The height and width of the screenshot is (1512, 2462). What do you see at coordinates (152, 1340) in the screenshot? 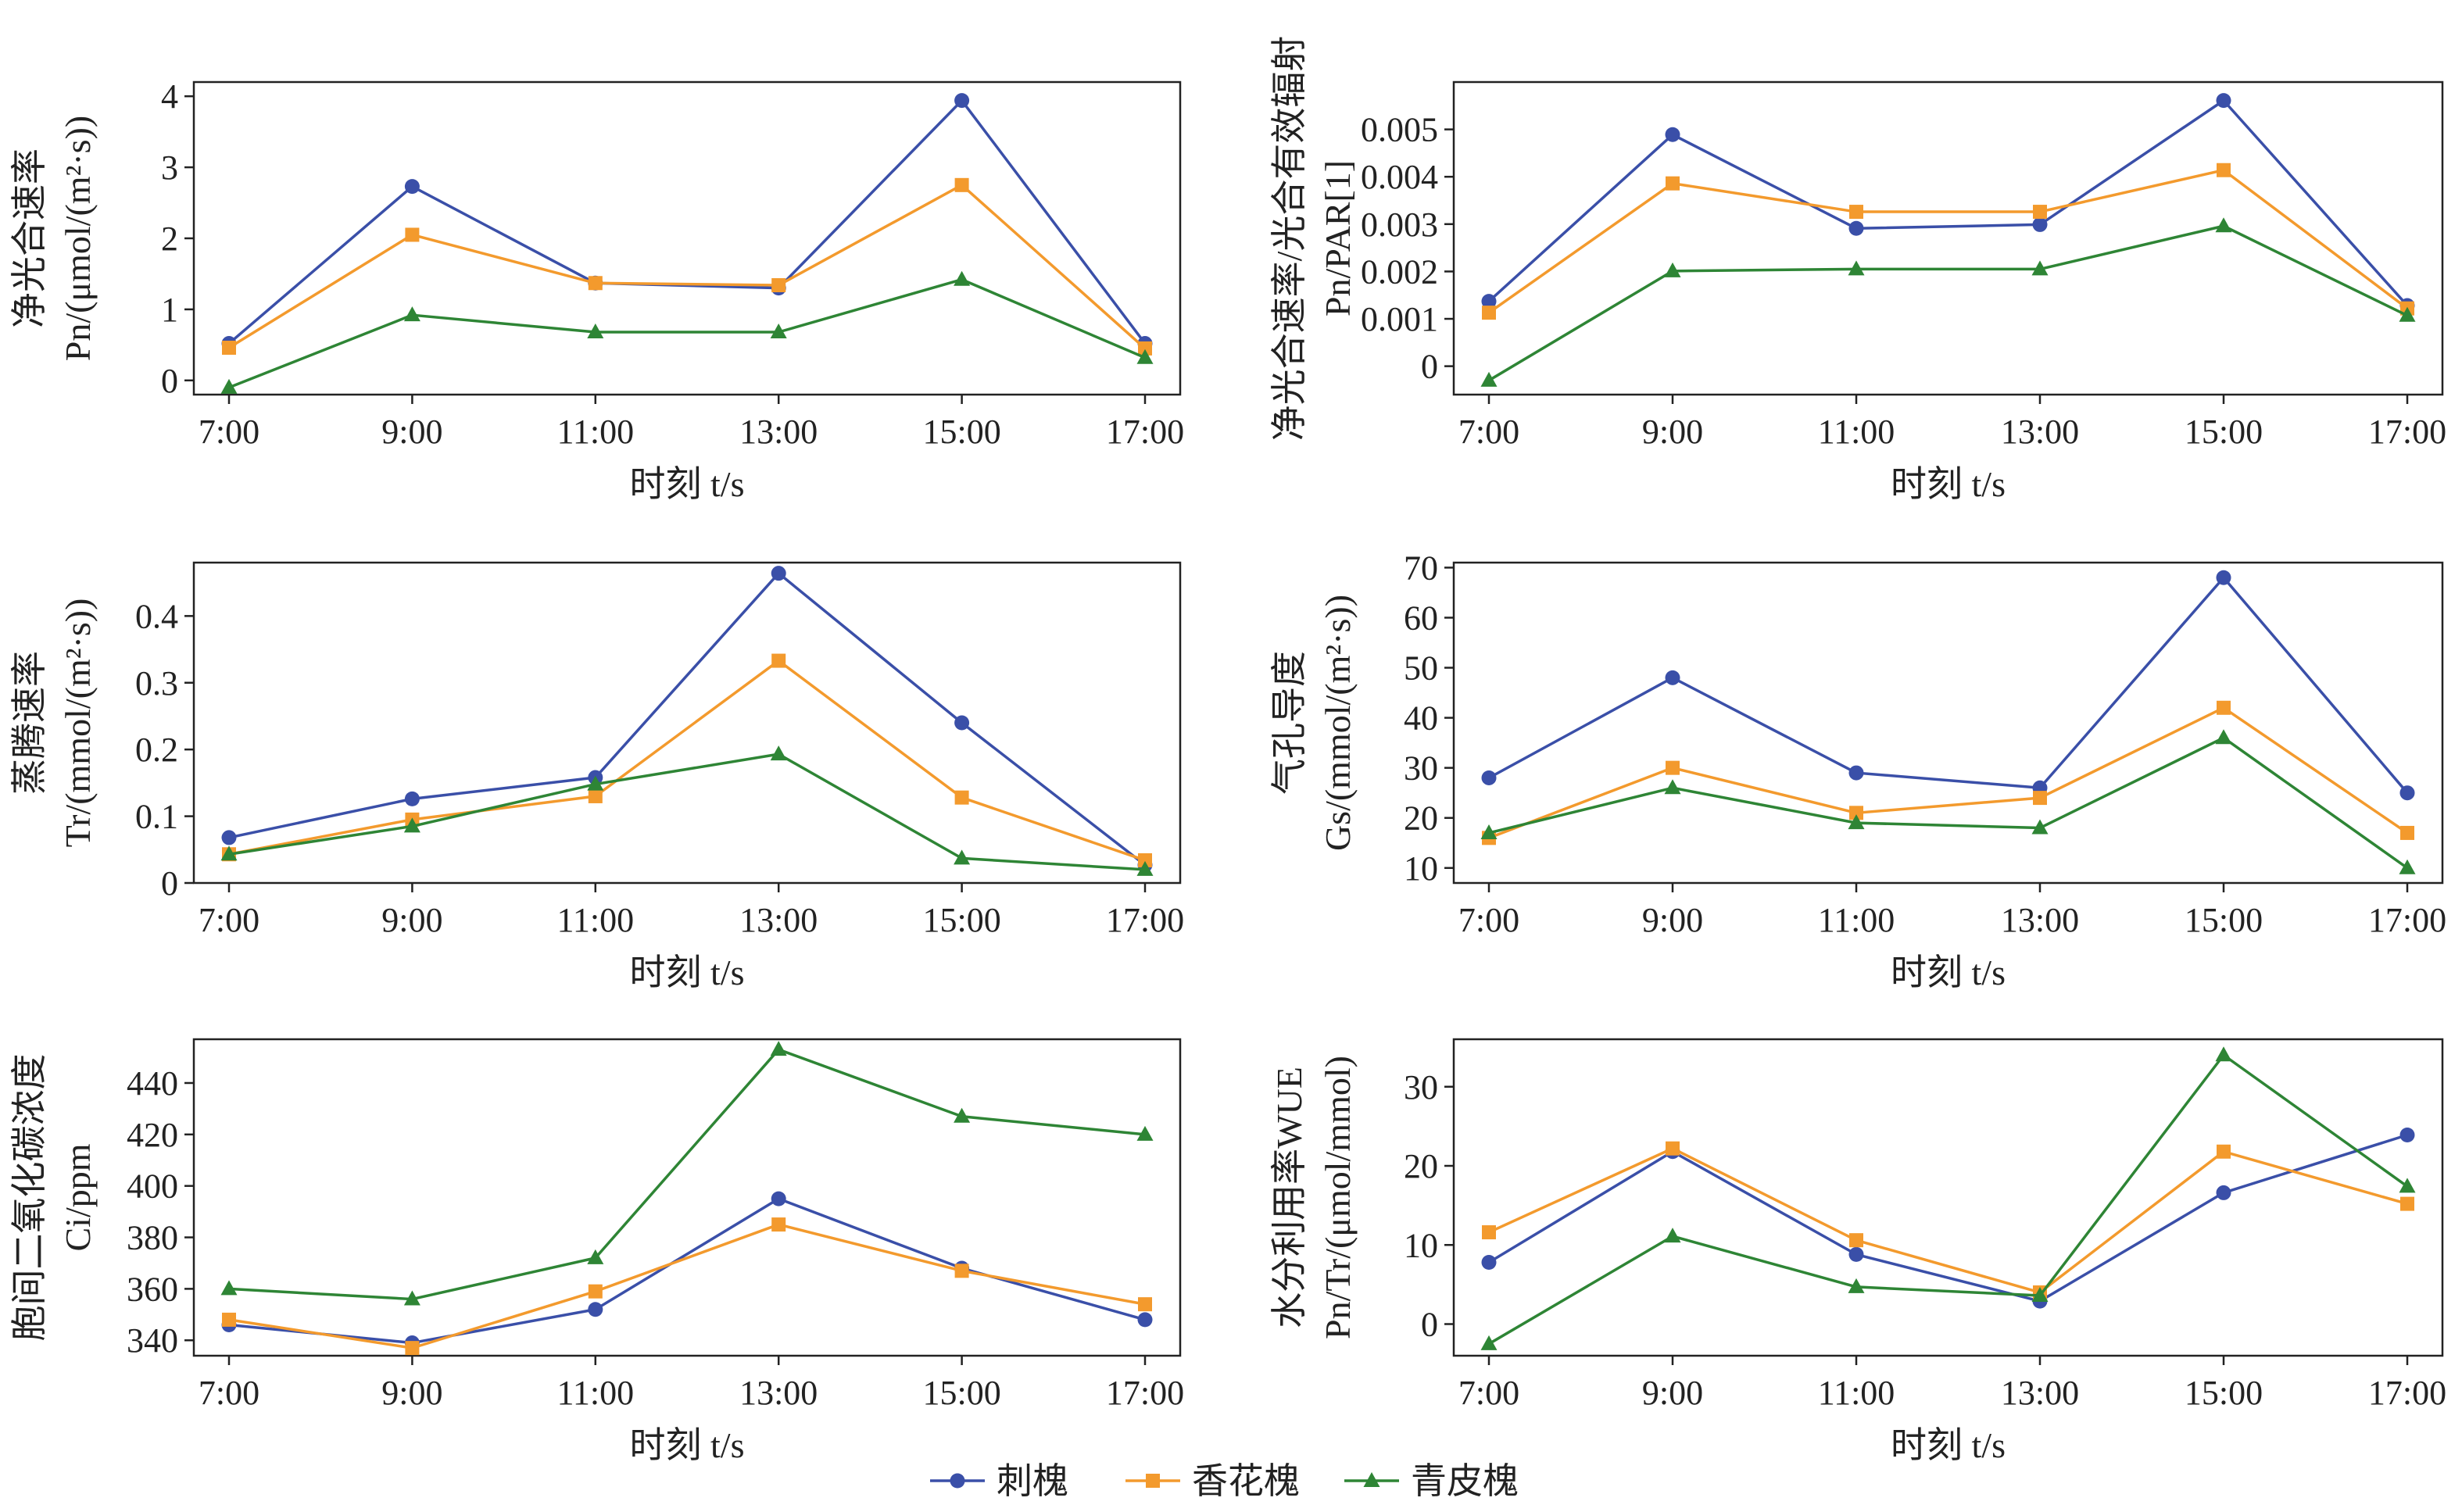
I see `y-tick-label: 340` at bounding box center [152, 1340].